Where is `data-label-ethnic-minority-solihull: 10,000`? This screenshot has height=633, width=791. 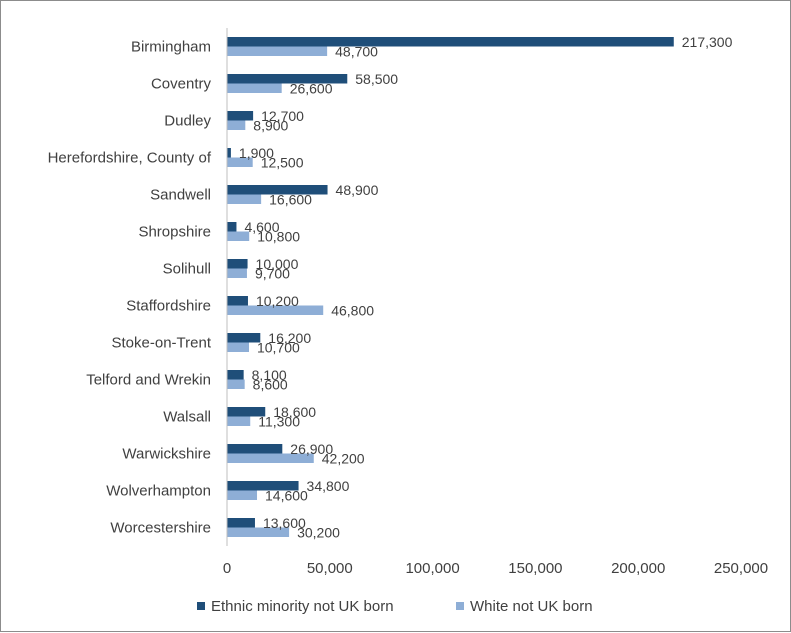 data-label-ethnic-minority-solihull: 10,000 is located at coordinates (277, 264).